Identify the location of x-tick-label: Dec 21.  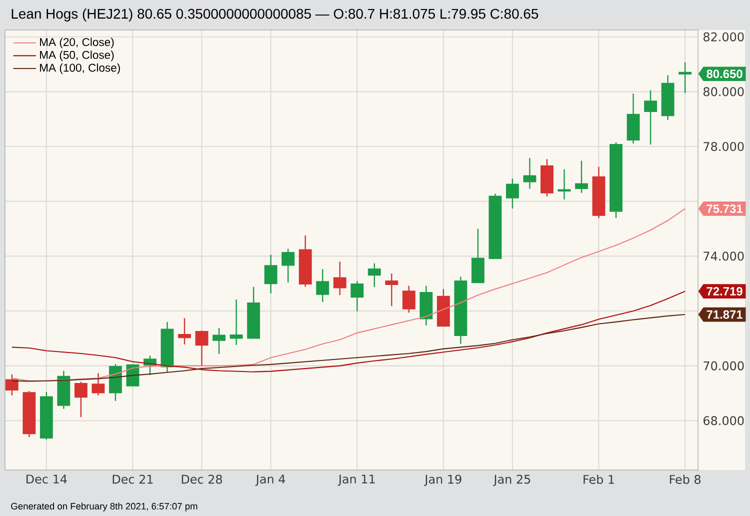
(132, 479).